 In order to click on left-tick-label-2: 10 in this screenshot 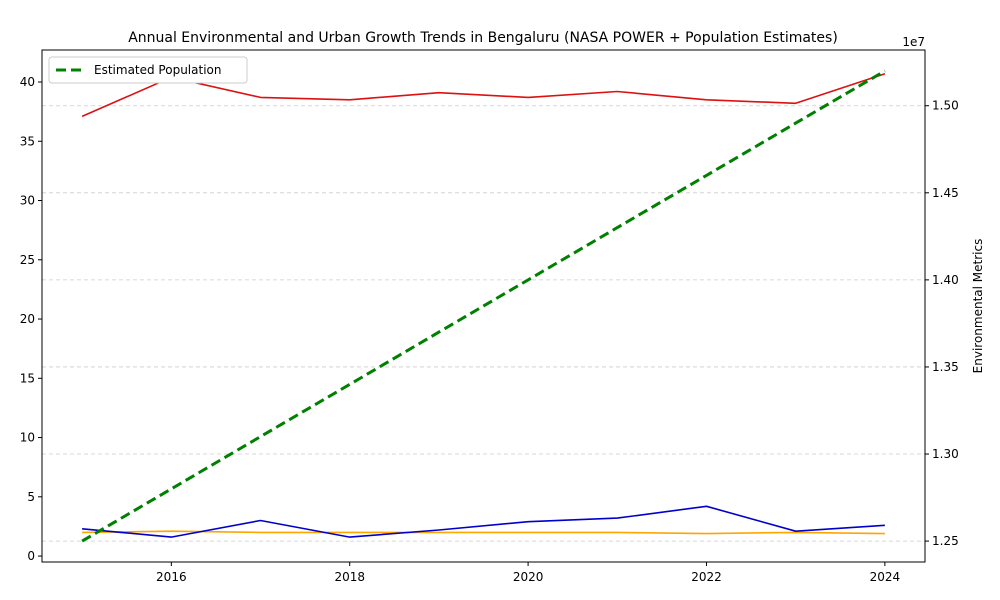, I will do `click(27, 438)`.